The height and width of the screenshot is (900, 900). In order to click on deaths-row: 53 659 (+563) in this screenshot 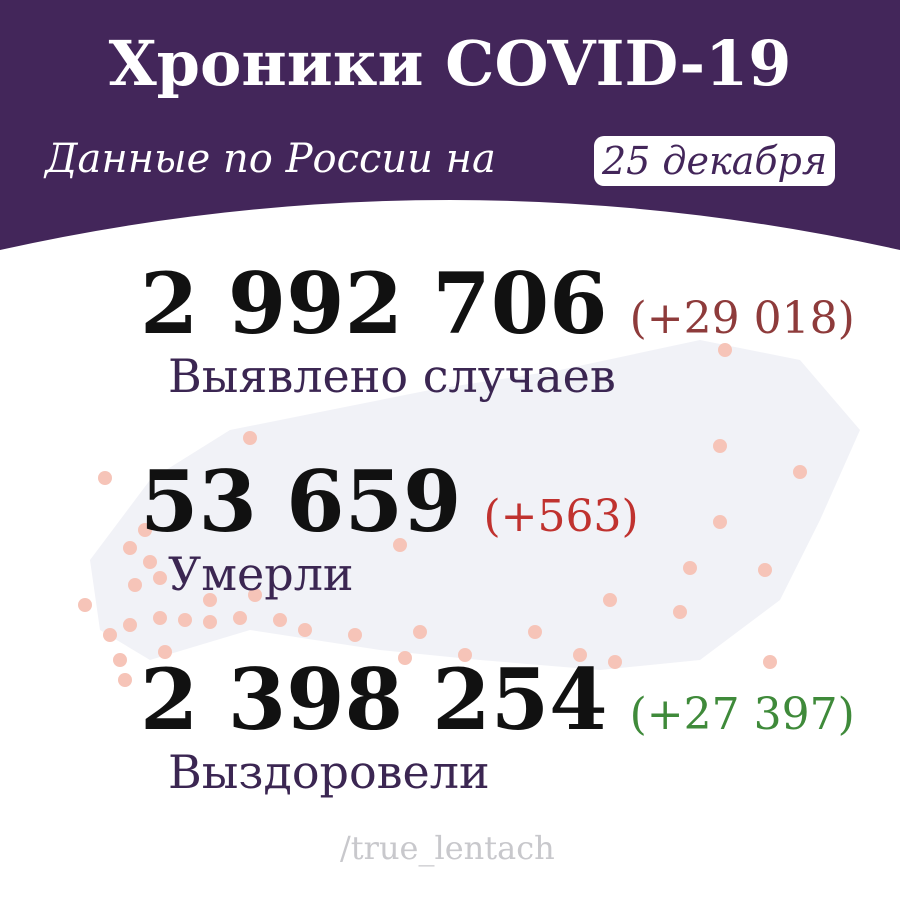, I will do `click(389, 502)`.